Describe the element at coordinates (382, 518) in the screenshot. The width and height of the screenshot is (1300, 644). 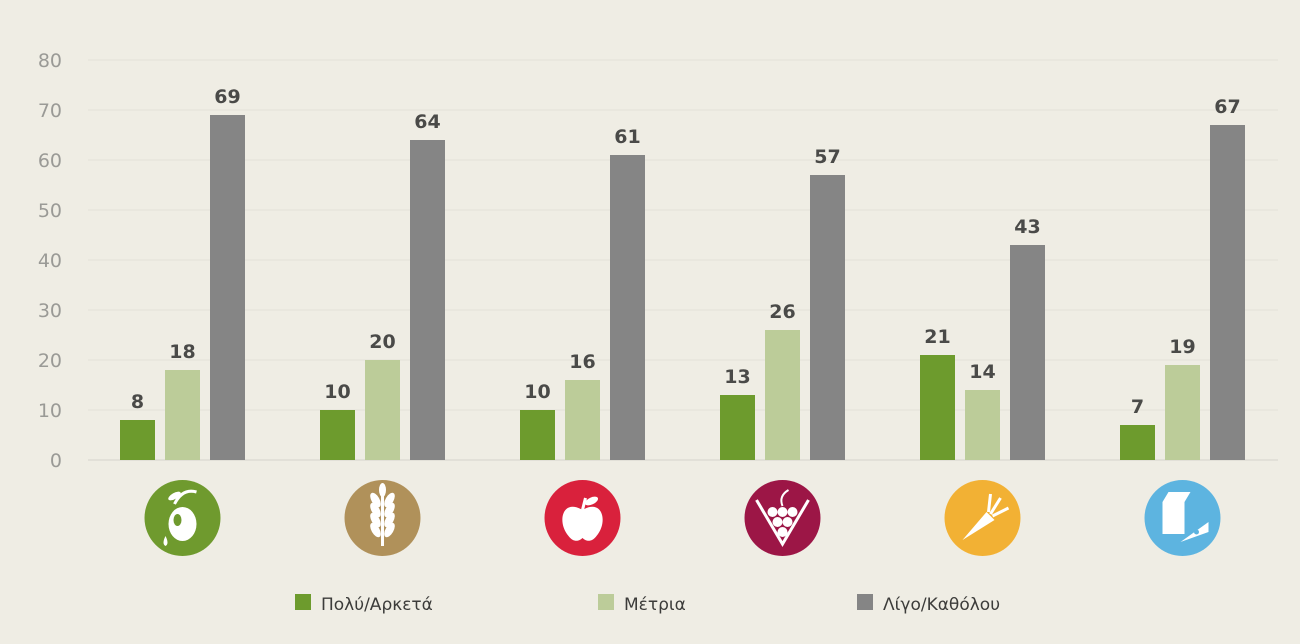
I see `wheat-icon` at that location.